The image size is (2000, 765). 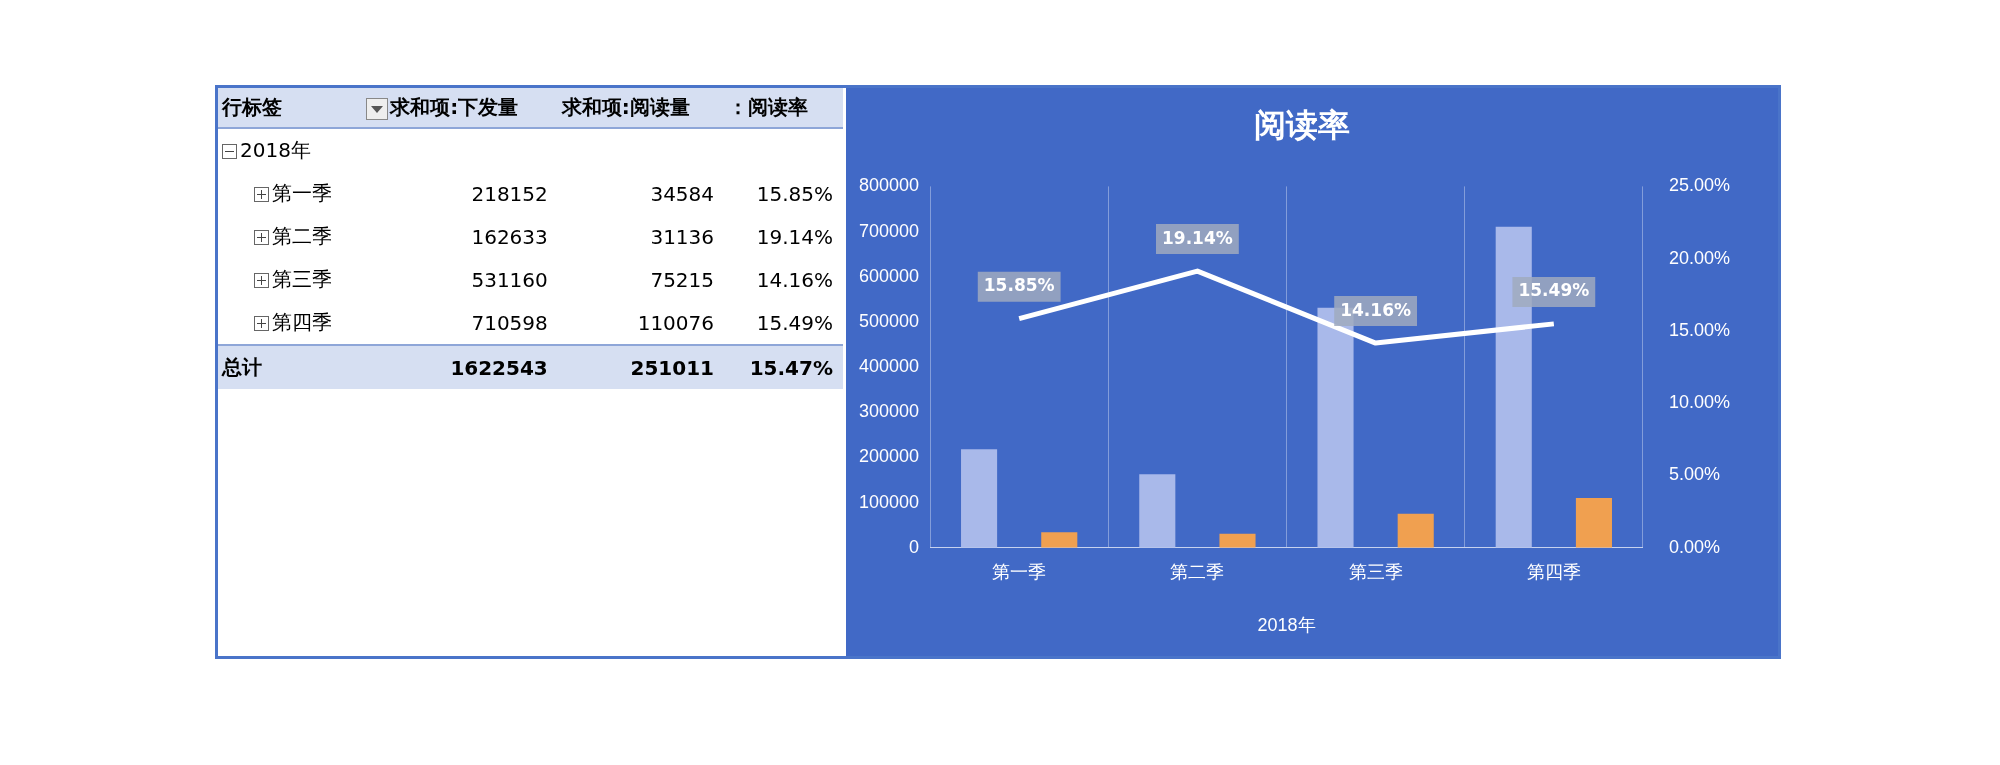 What do you see at coordinates (460, 108) in the screenshot?
I see `text: 求和项:下发量` at bounding box center [460, 108].